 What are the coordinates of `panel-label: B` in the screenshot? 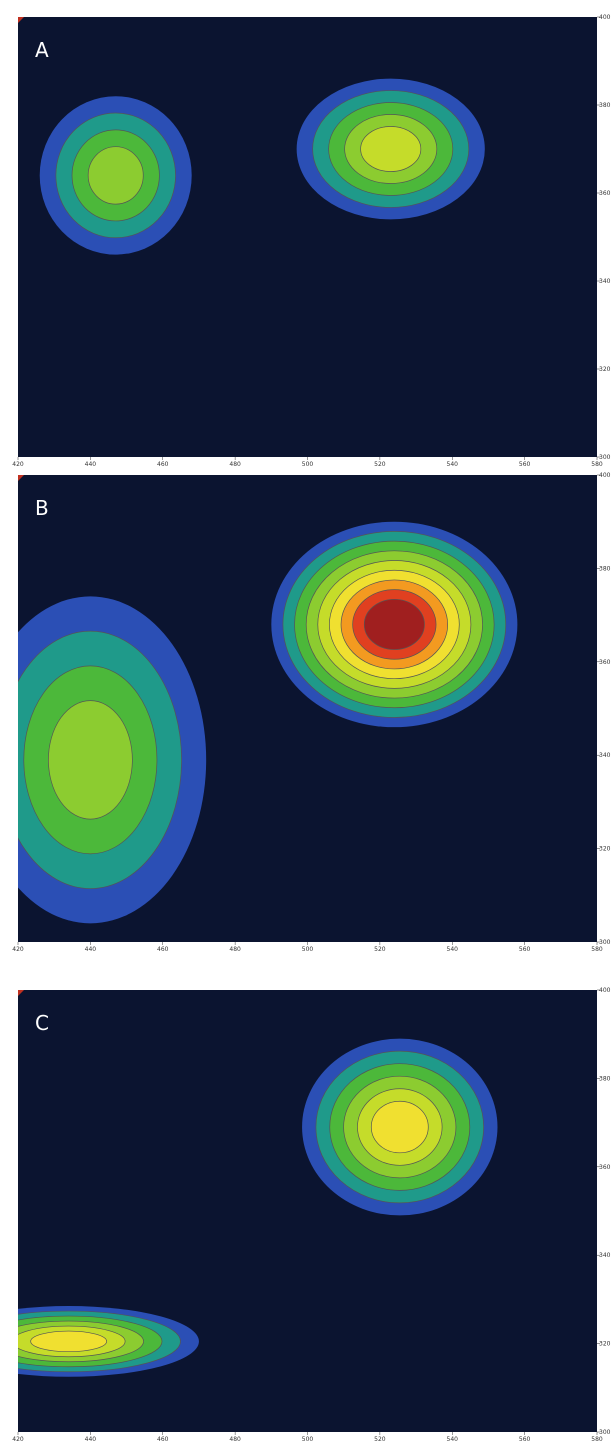 It's located at (42, 508).